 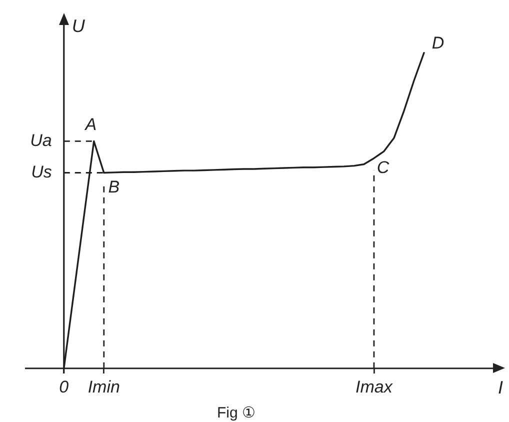 What do you see at coordinates (41, 140) in the screenshot?
I see `ref-line-label: Ua` at bounding box center [41, 140].